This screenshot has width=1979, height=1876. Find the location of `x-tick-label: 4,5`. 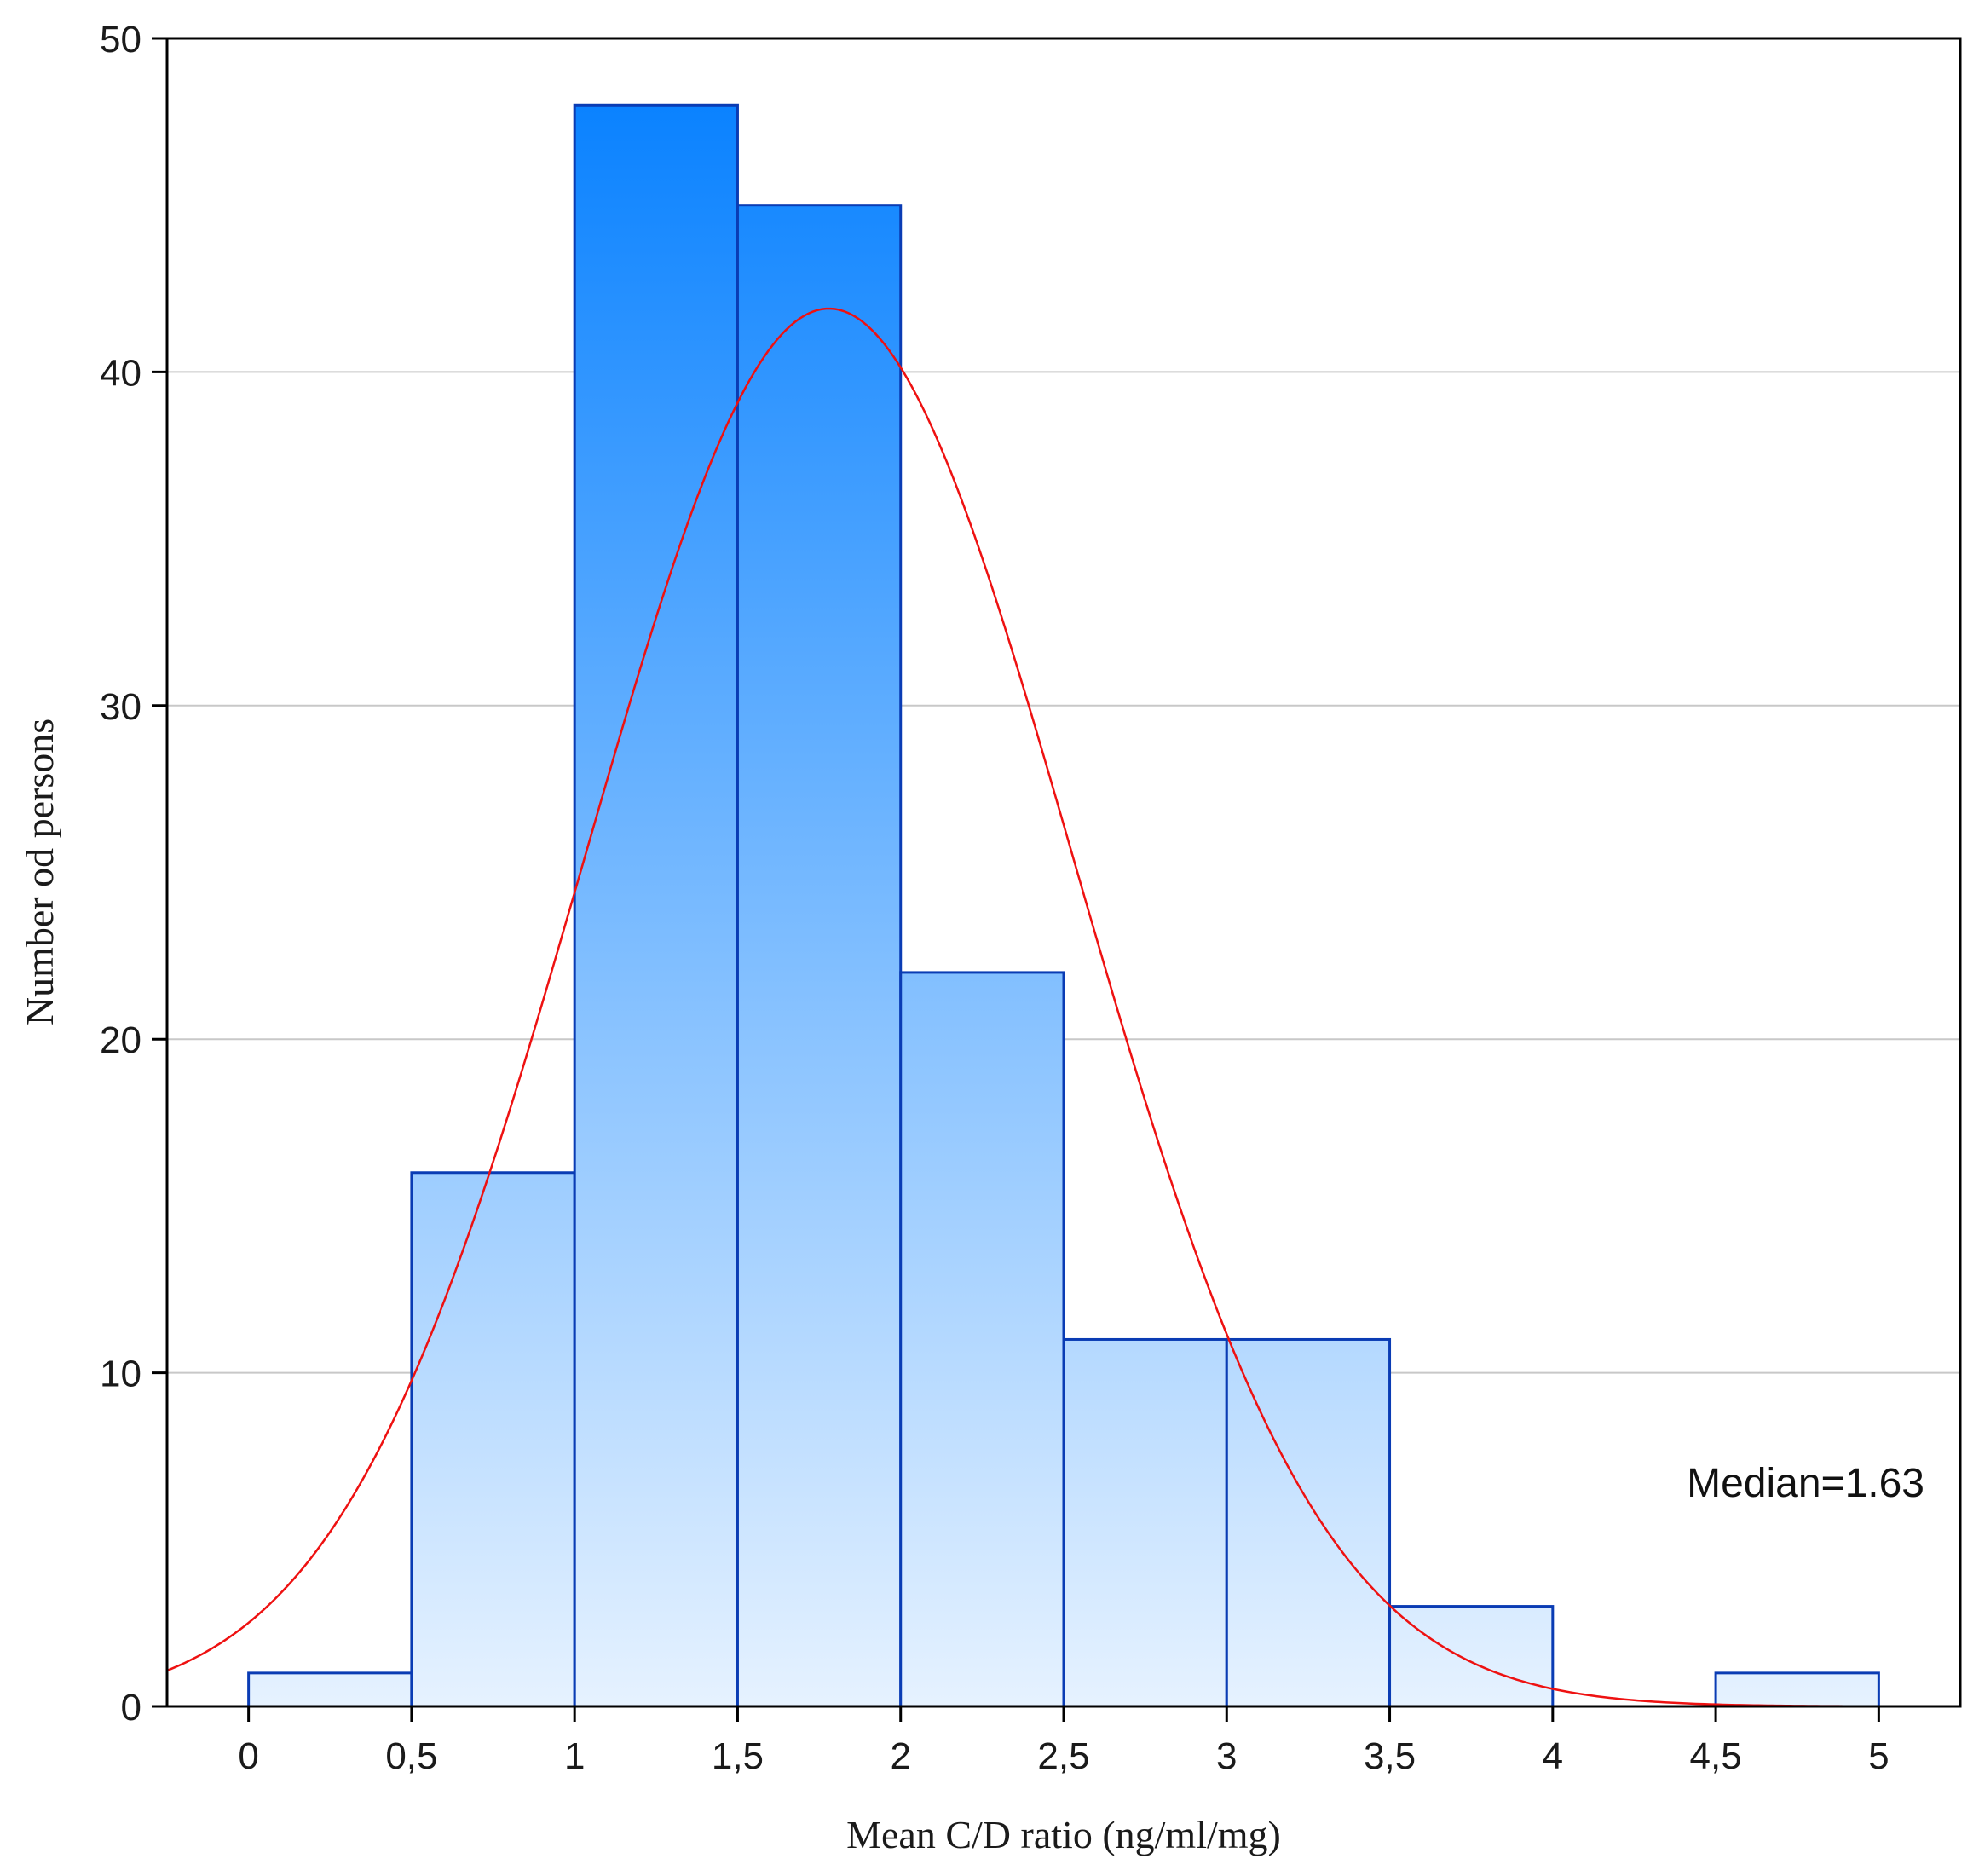

x-tick-label: 4,5 is located at coordinates (1716, 1756).